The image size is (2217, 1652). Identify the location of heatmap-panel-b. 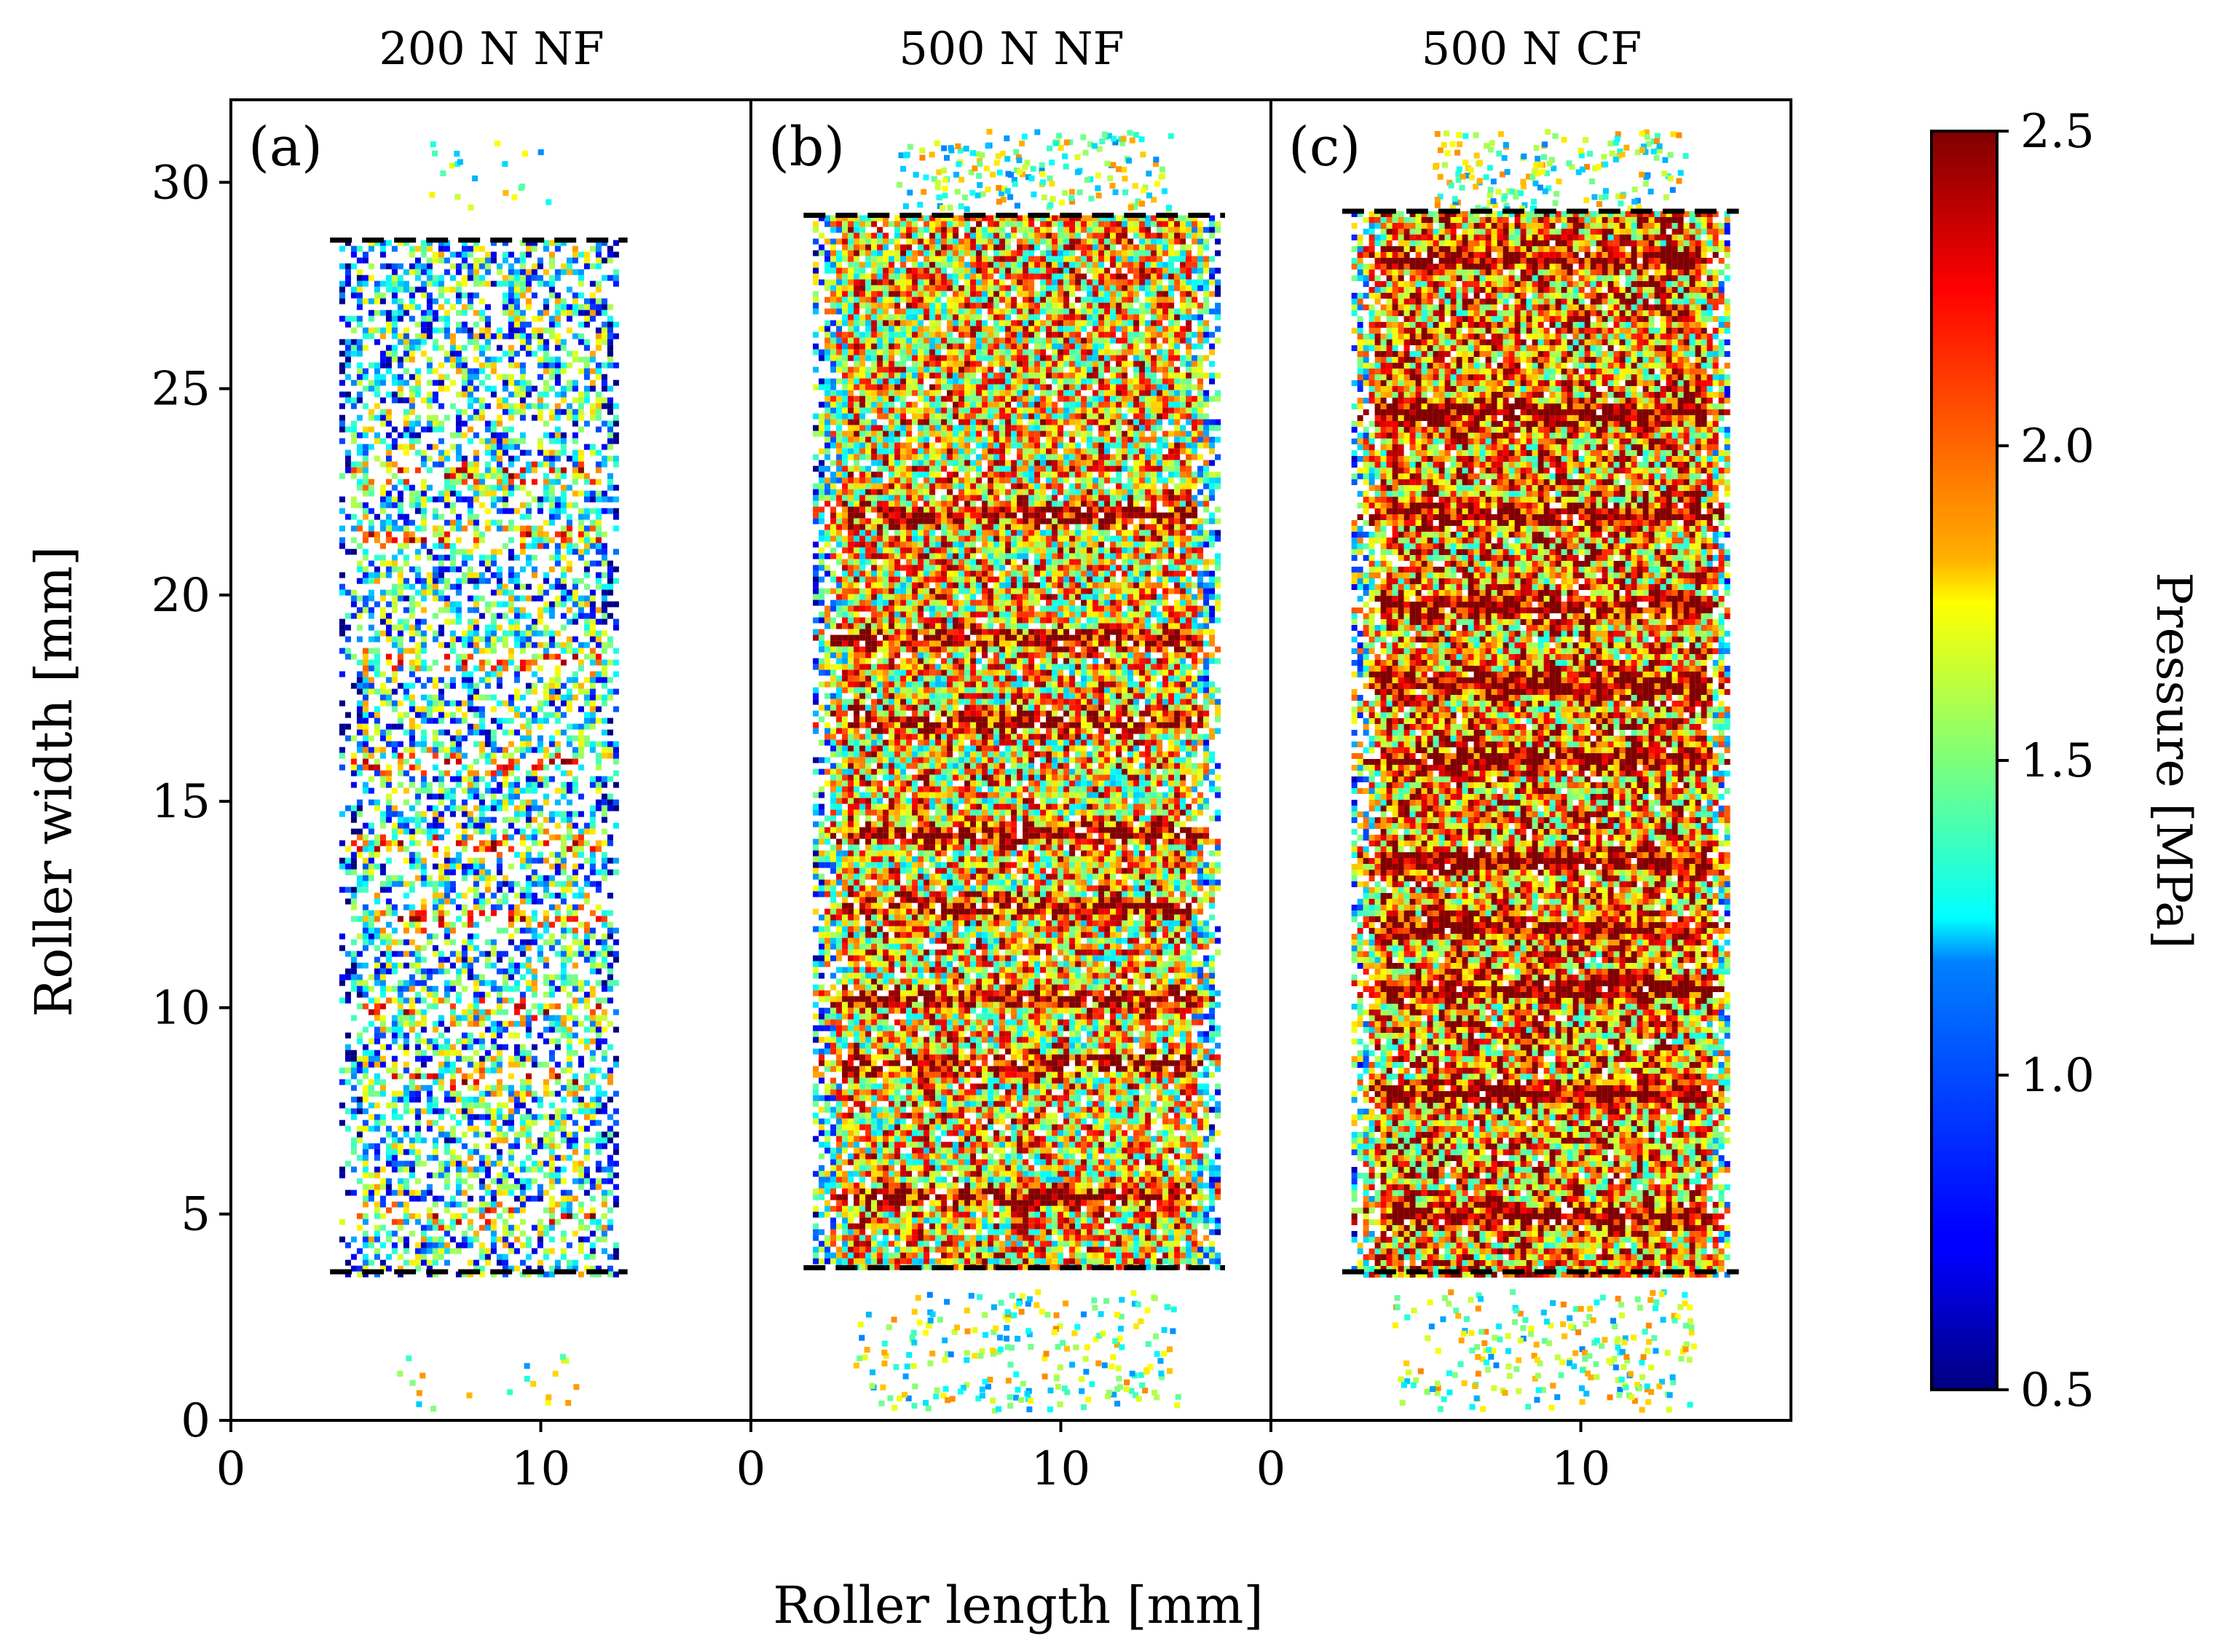
(1017, 771).